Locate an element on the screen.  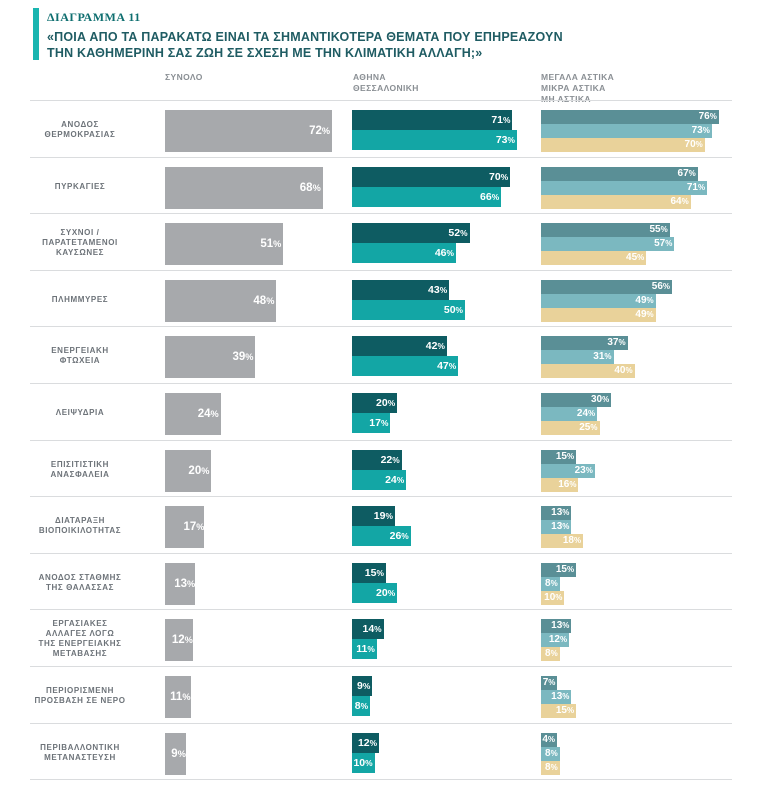
bar-value-label: 14 is located at coordinates (368, 629).